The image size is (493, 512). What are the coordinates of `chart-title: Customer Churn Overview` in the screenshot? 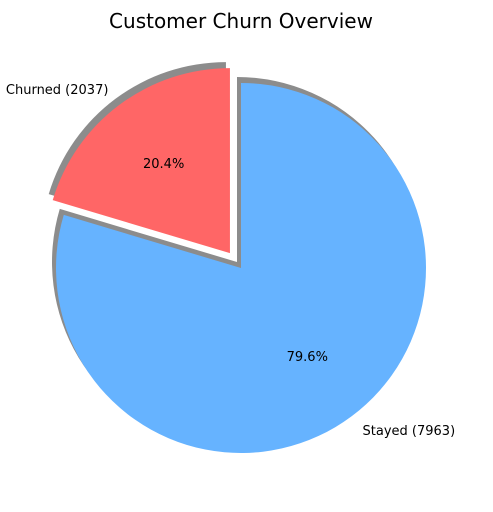 It's located at (241, 21).